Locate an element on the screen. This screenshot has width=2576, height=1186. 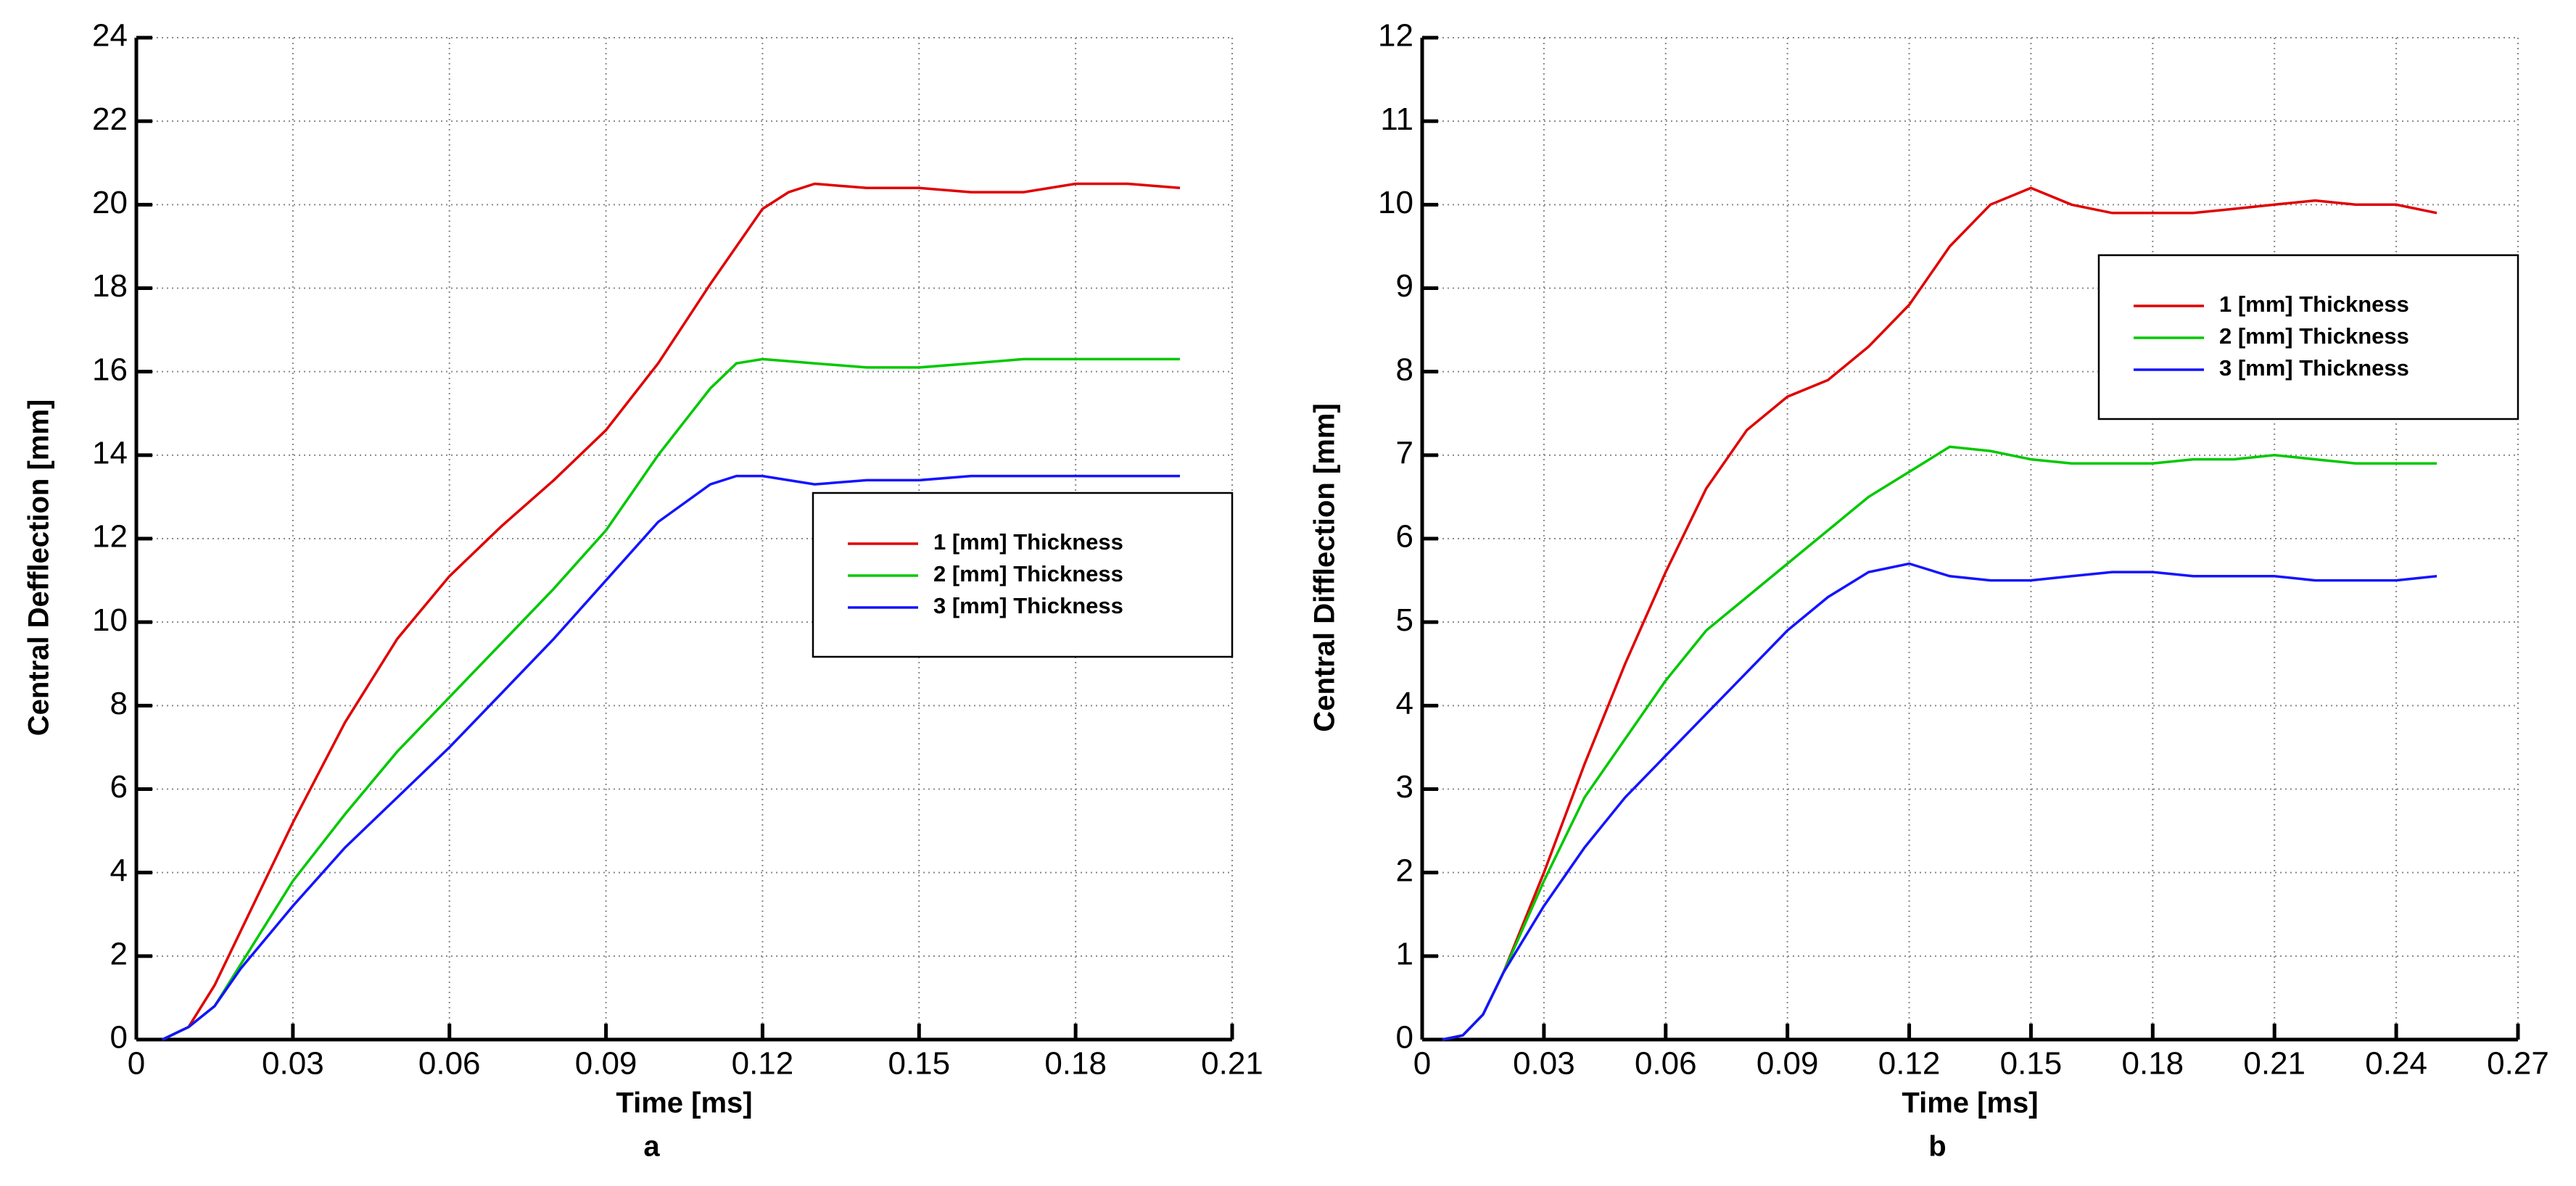
y-tick-label: 18 is located at coordinates (110, 286).